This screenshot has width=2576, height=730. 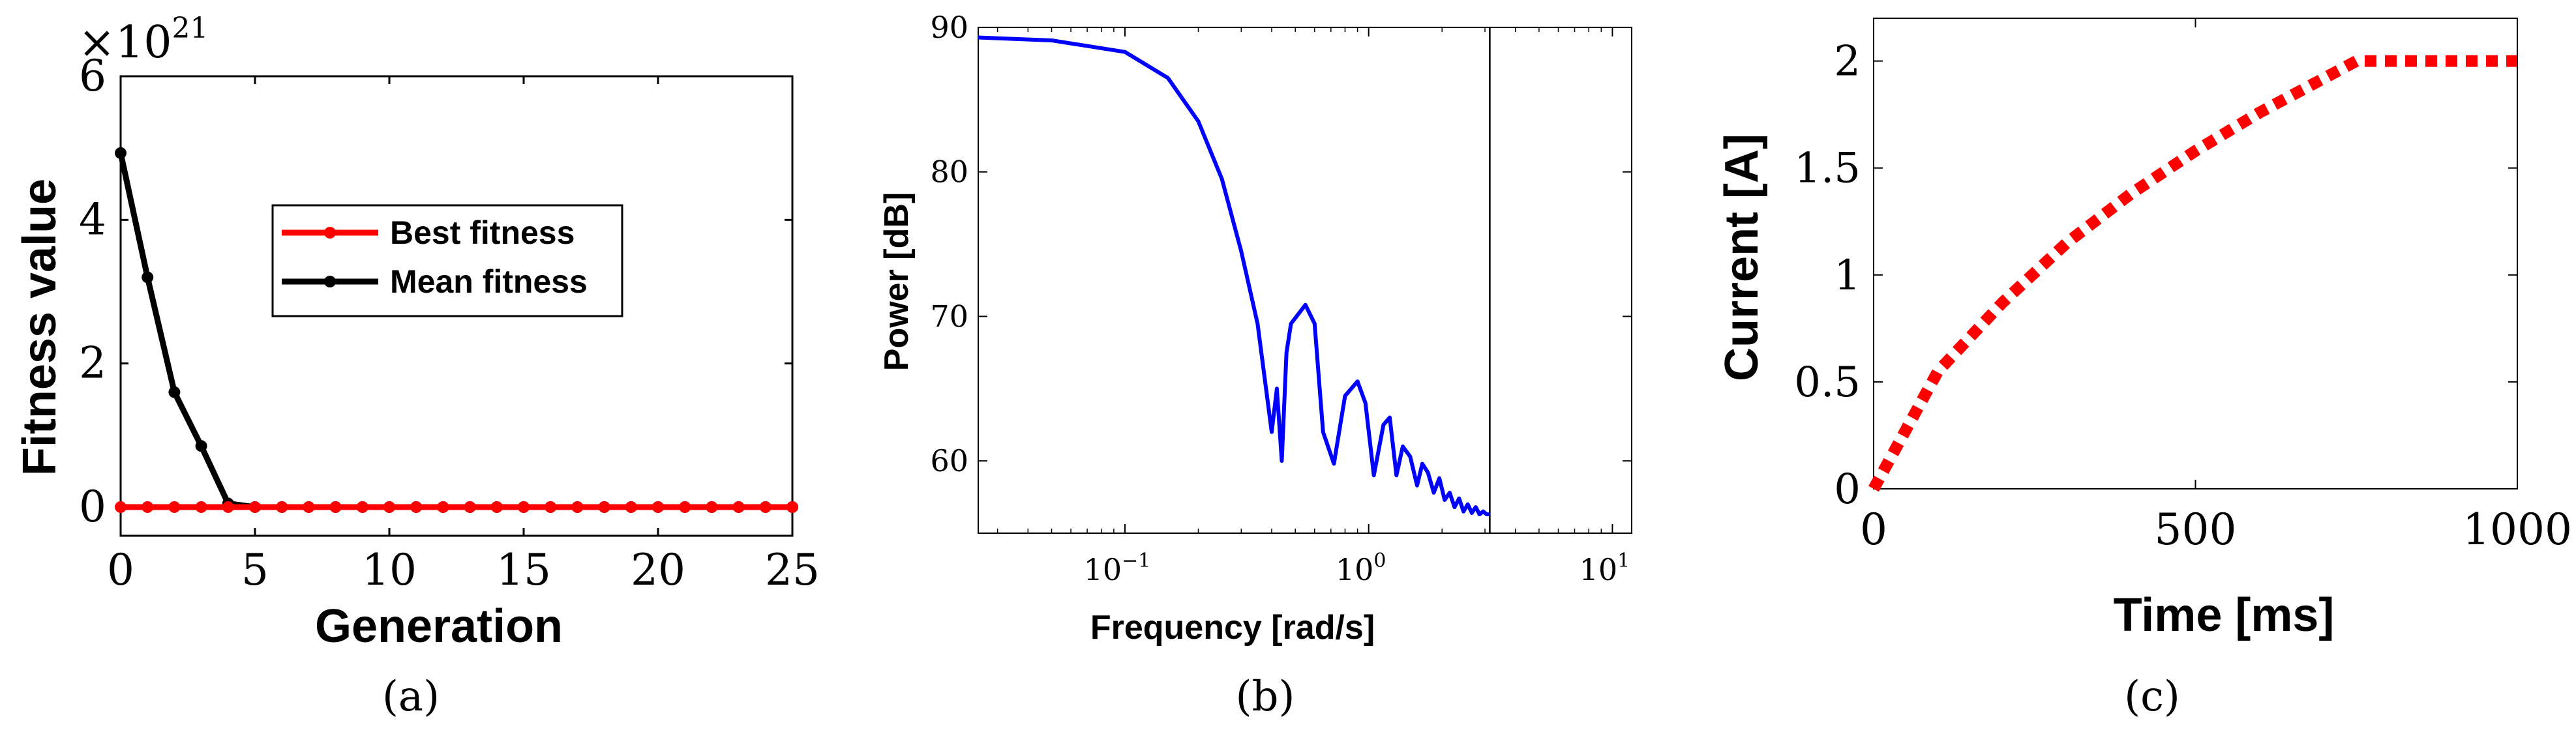 I want to click on x-tick-label-b: 10⁻¹, so click(x=1117, y=568).